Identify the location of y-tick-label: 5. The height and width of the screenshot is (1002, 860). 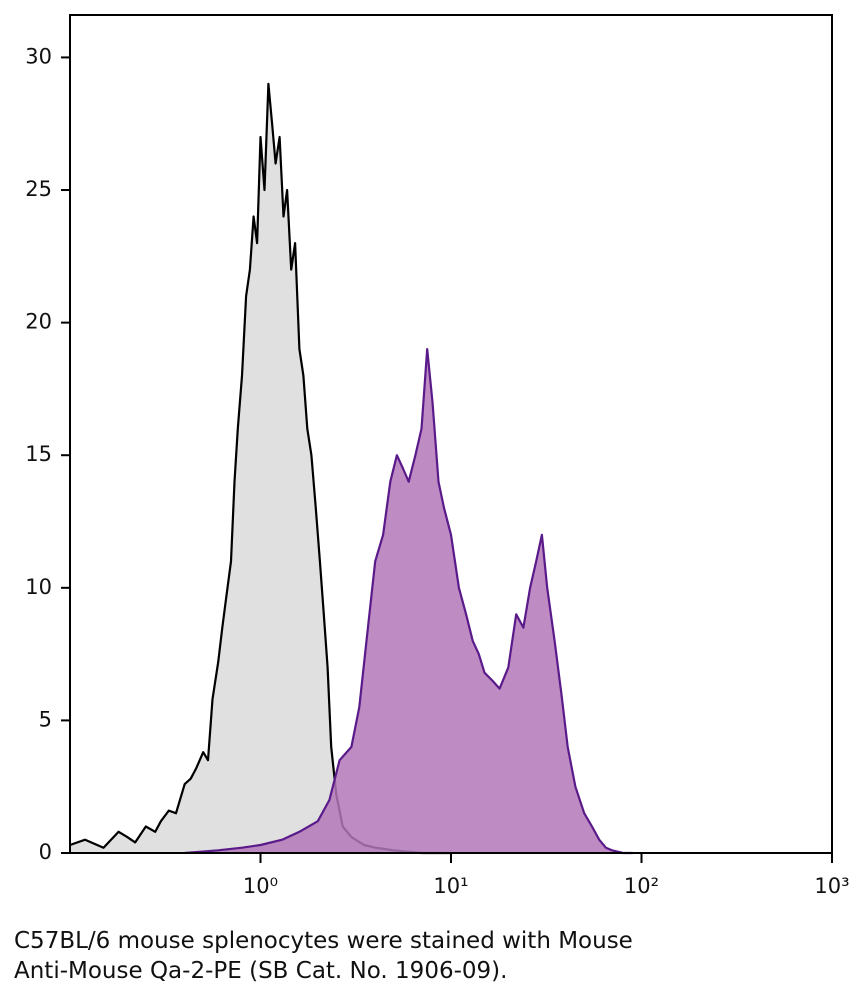
(45, 719).